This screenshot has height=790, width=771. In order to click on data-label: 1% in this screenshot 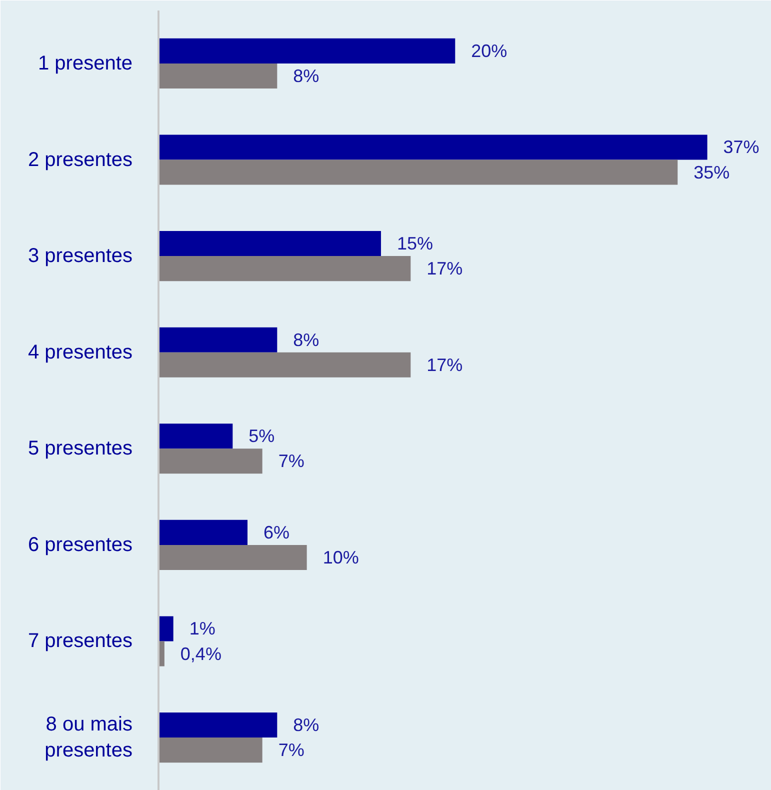, I will do `click(202, 628)`.